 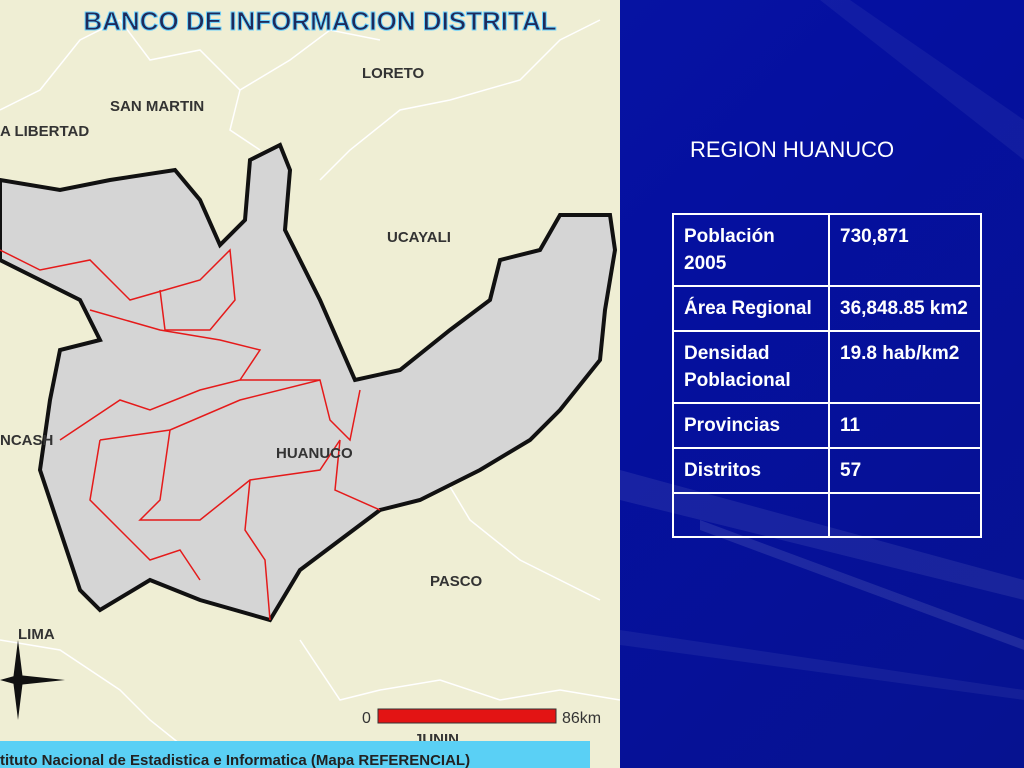 I want to click on table-cell: 19.8 hab/km2, so click(x=905, y=367).